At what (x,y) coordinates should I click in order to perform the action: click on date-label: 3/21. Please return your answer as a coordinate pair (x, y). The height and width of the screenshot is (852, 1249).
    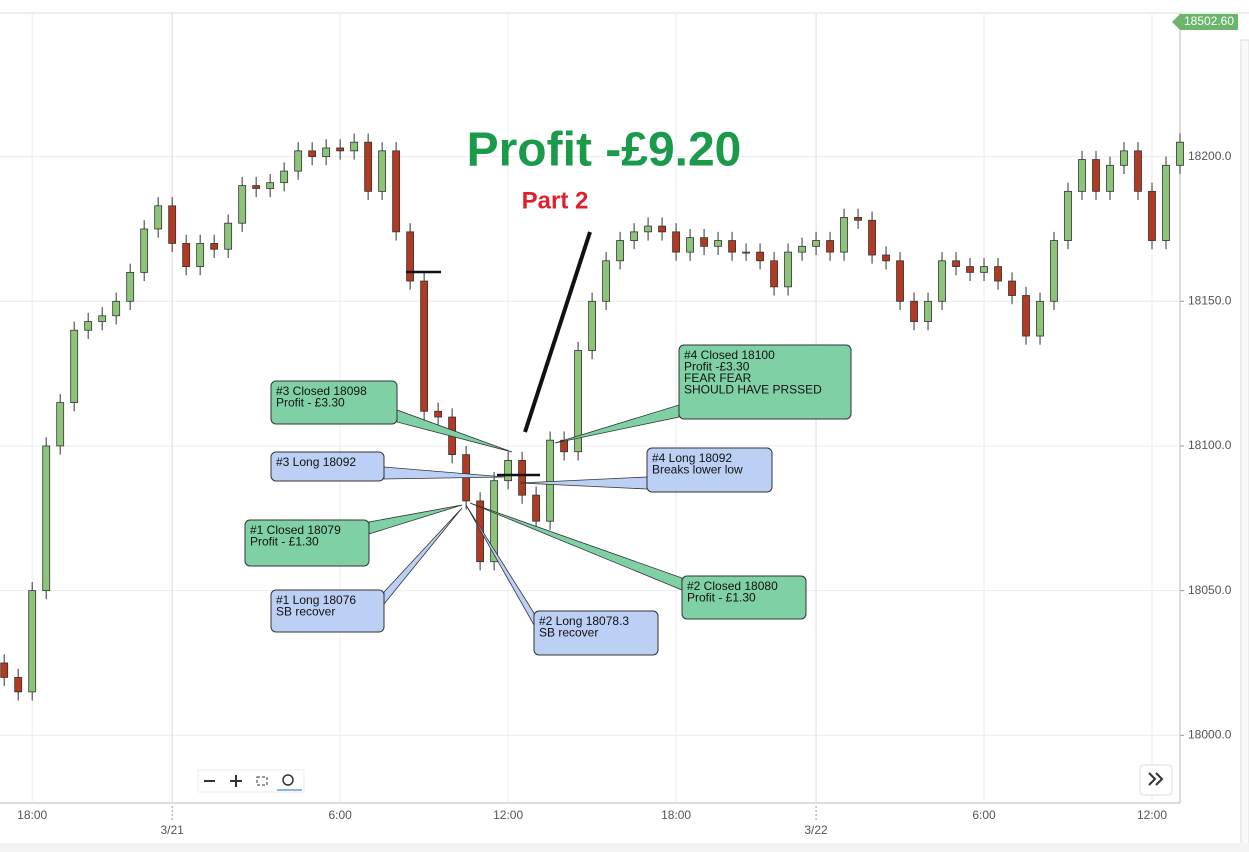
    Looking at the image, I should click on (172, 830).